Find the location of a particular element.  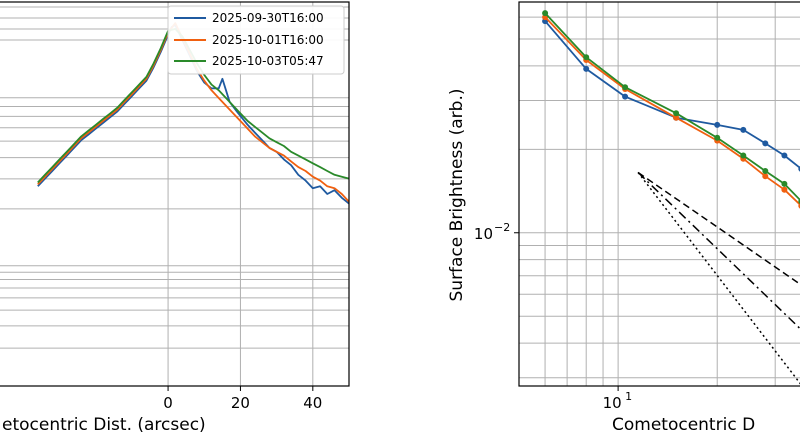

right-xtick-label-0: 10 is located at coordinates (612, 403).